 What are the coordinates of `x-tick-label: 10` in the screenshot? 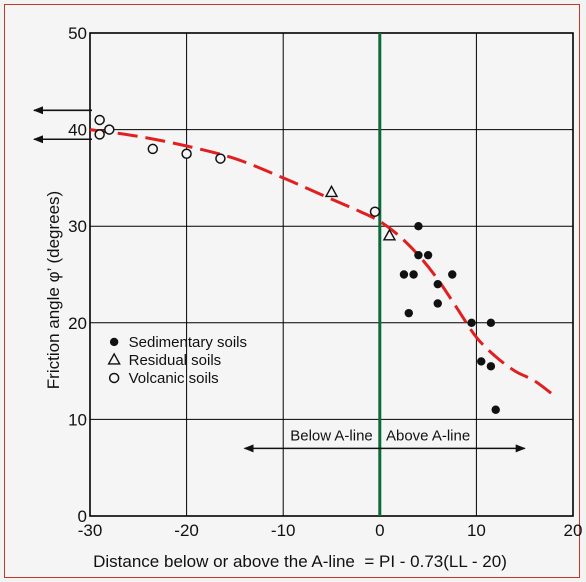 It's located at (476, 530).